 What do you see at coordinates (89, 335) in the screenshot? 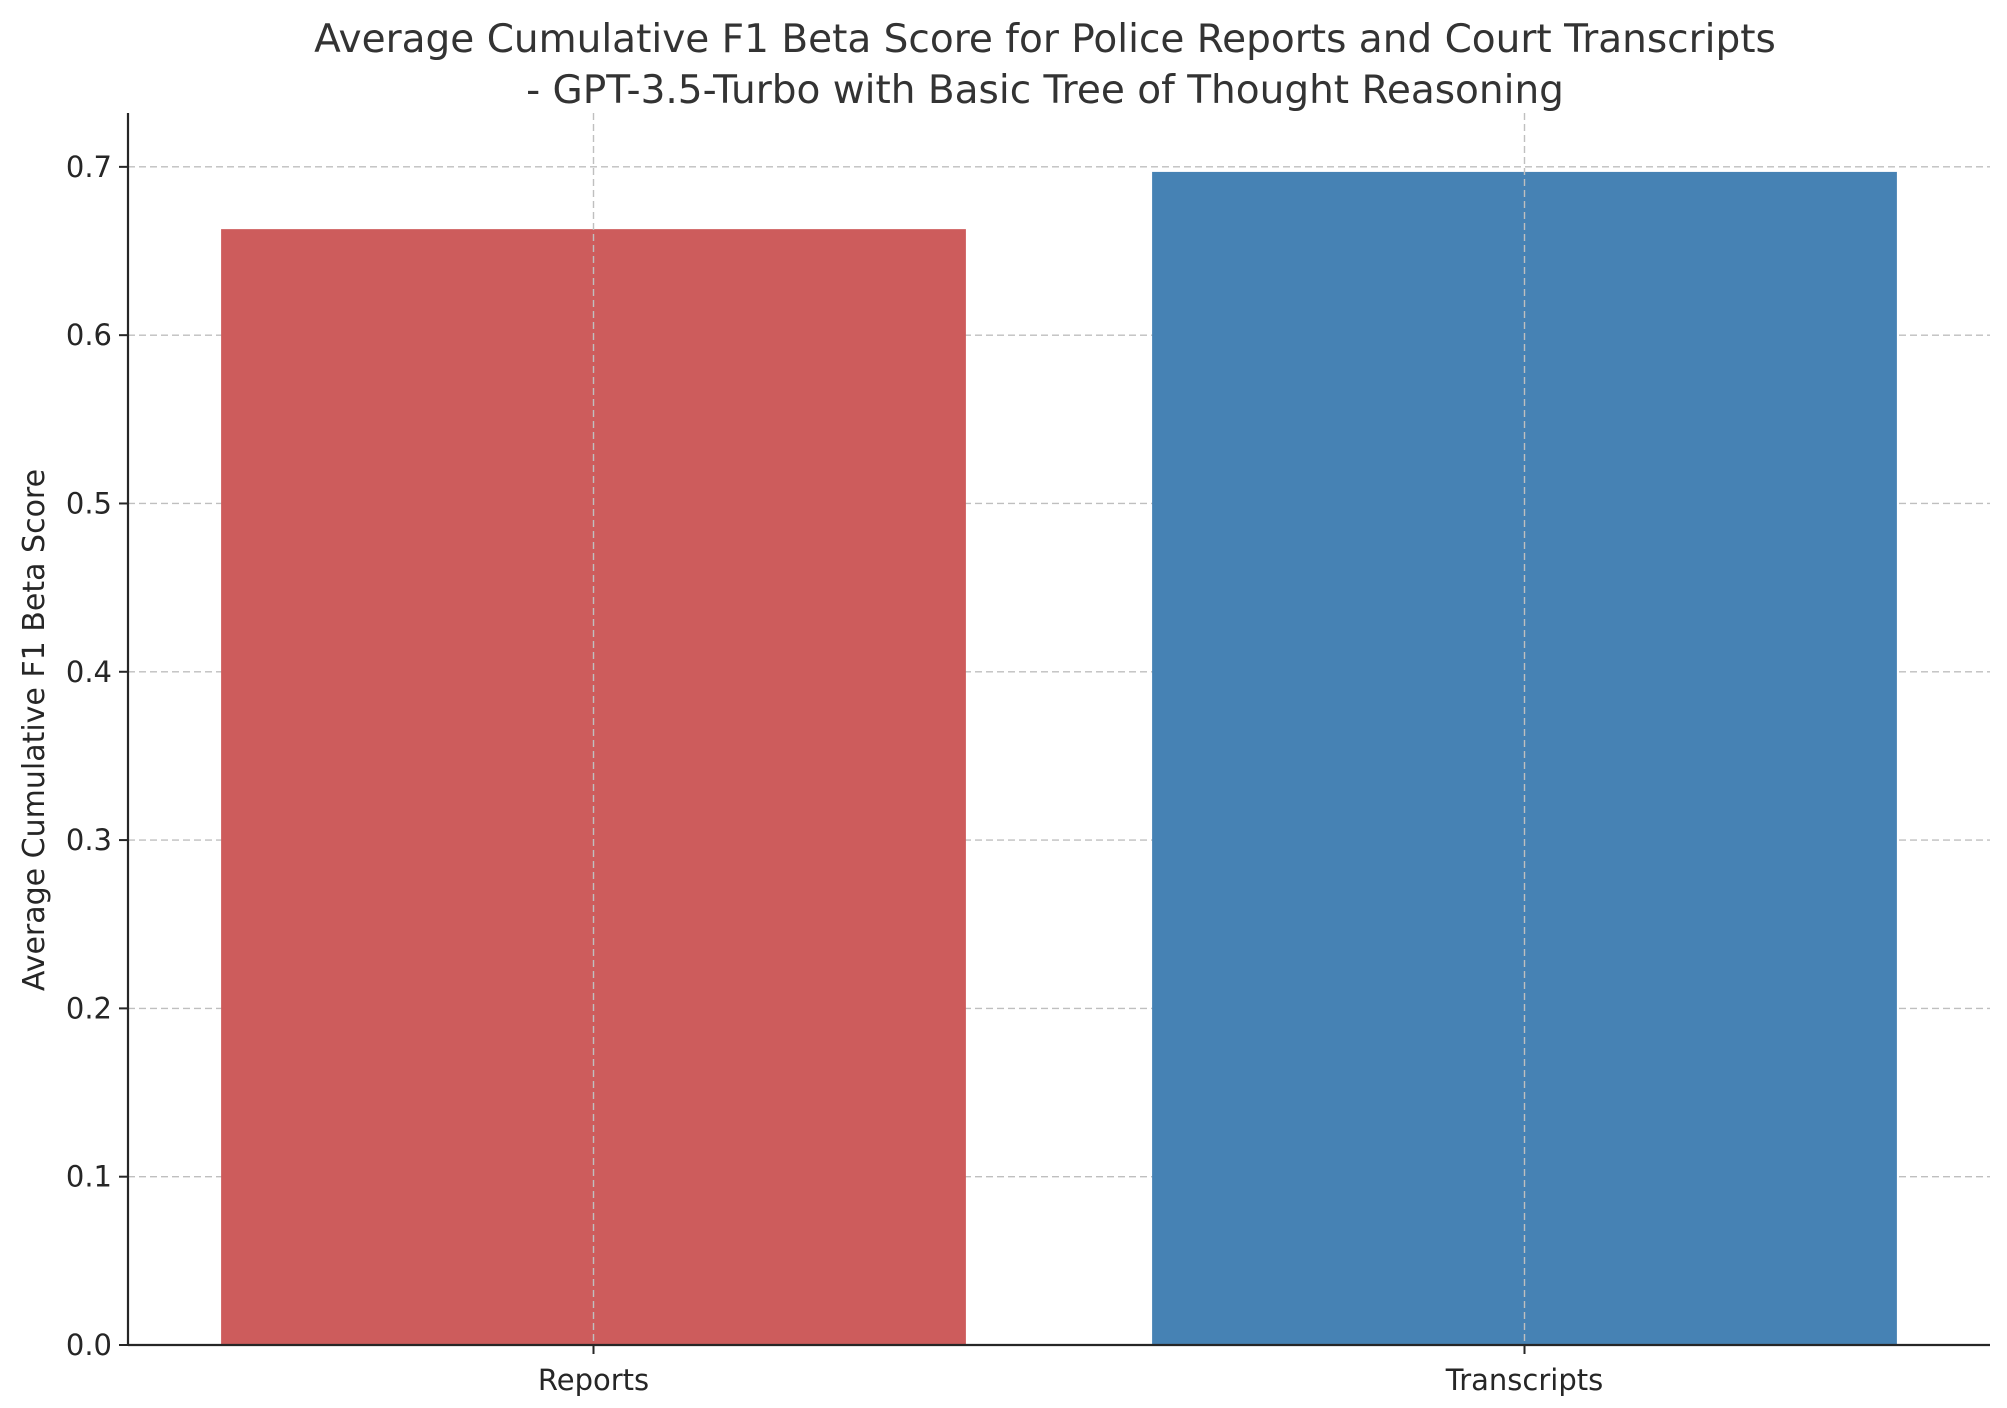
I see `y-tick-label: 0.6` at bounding box center [89, 335].